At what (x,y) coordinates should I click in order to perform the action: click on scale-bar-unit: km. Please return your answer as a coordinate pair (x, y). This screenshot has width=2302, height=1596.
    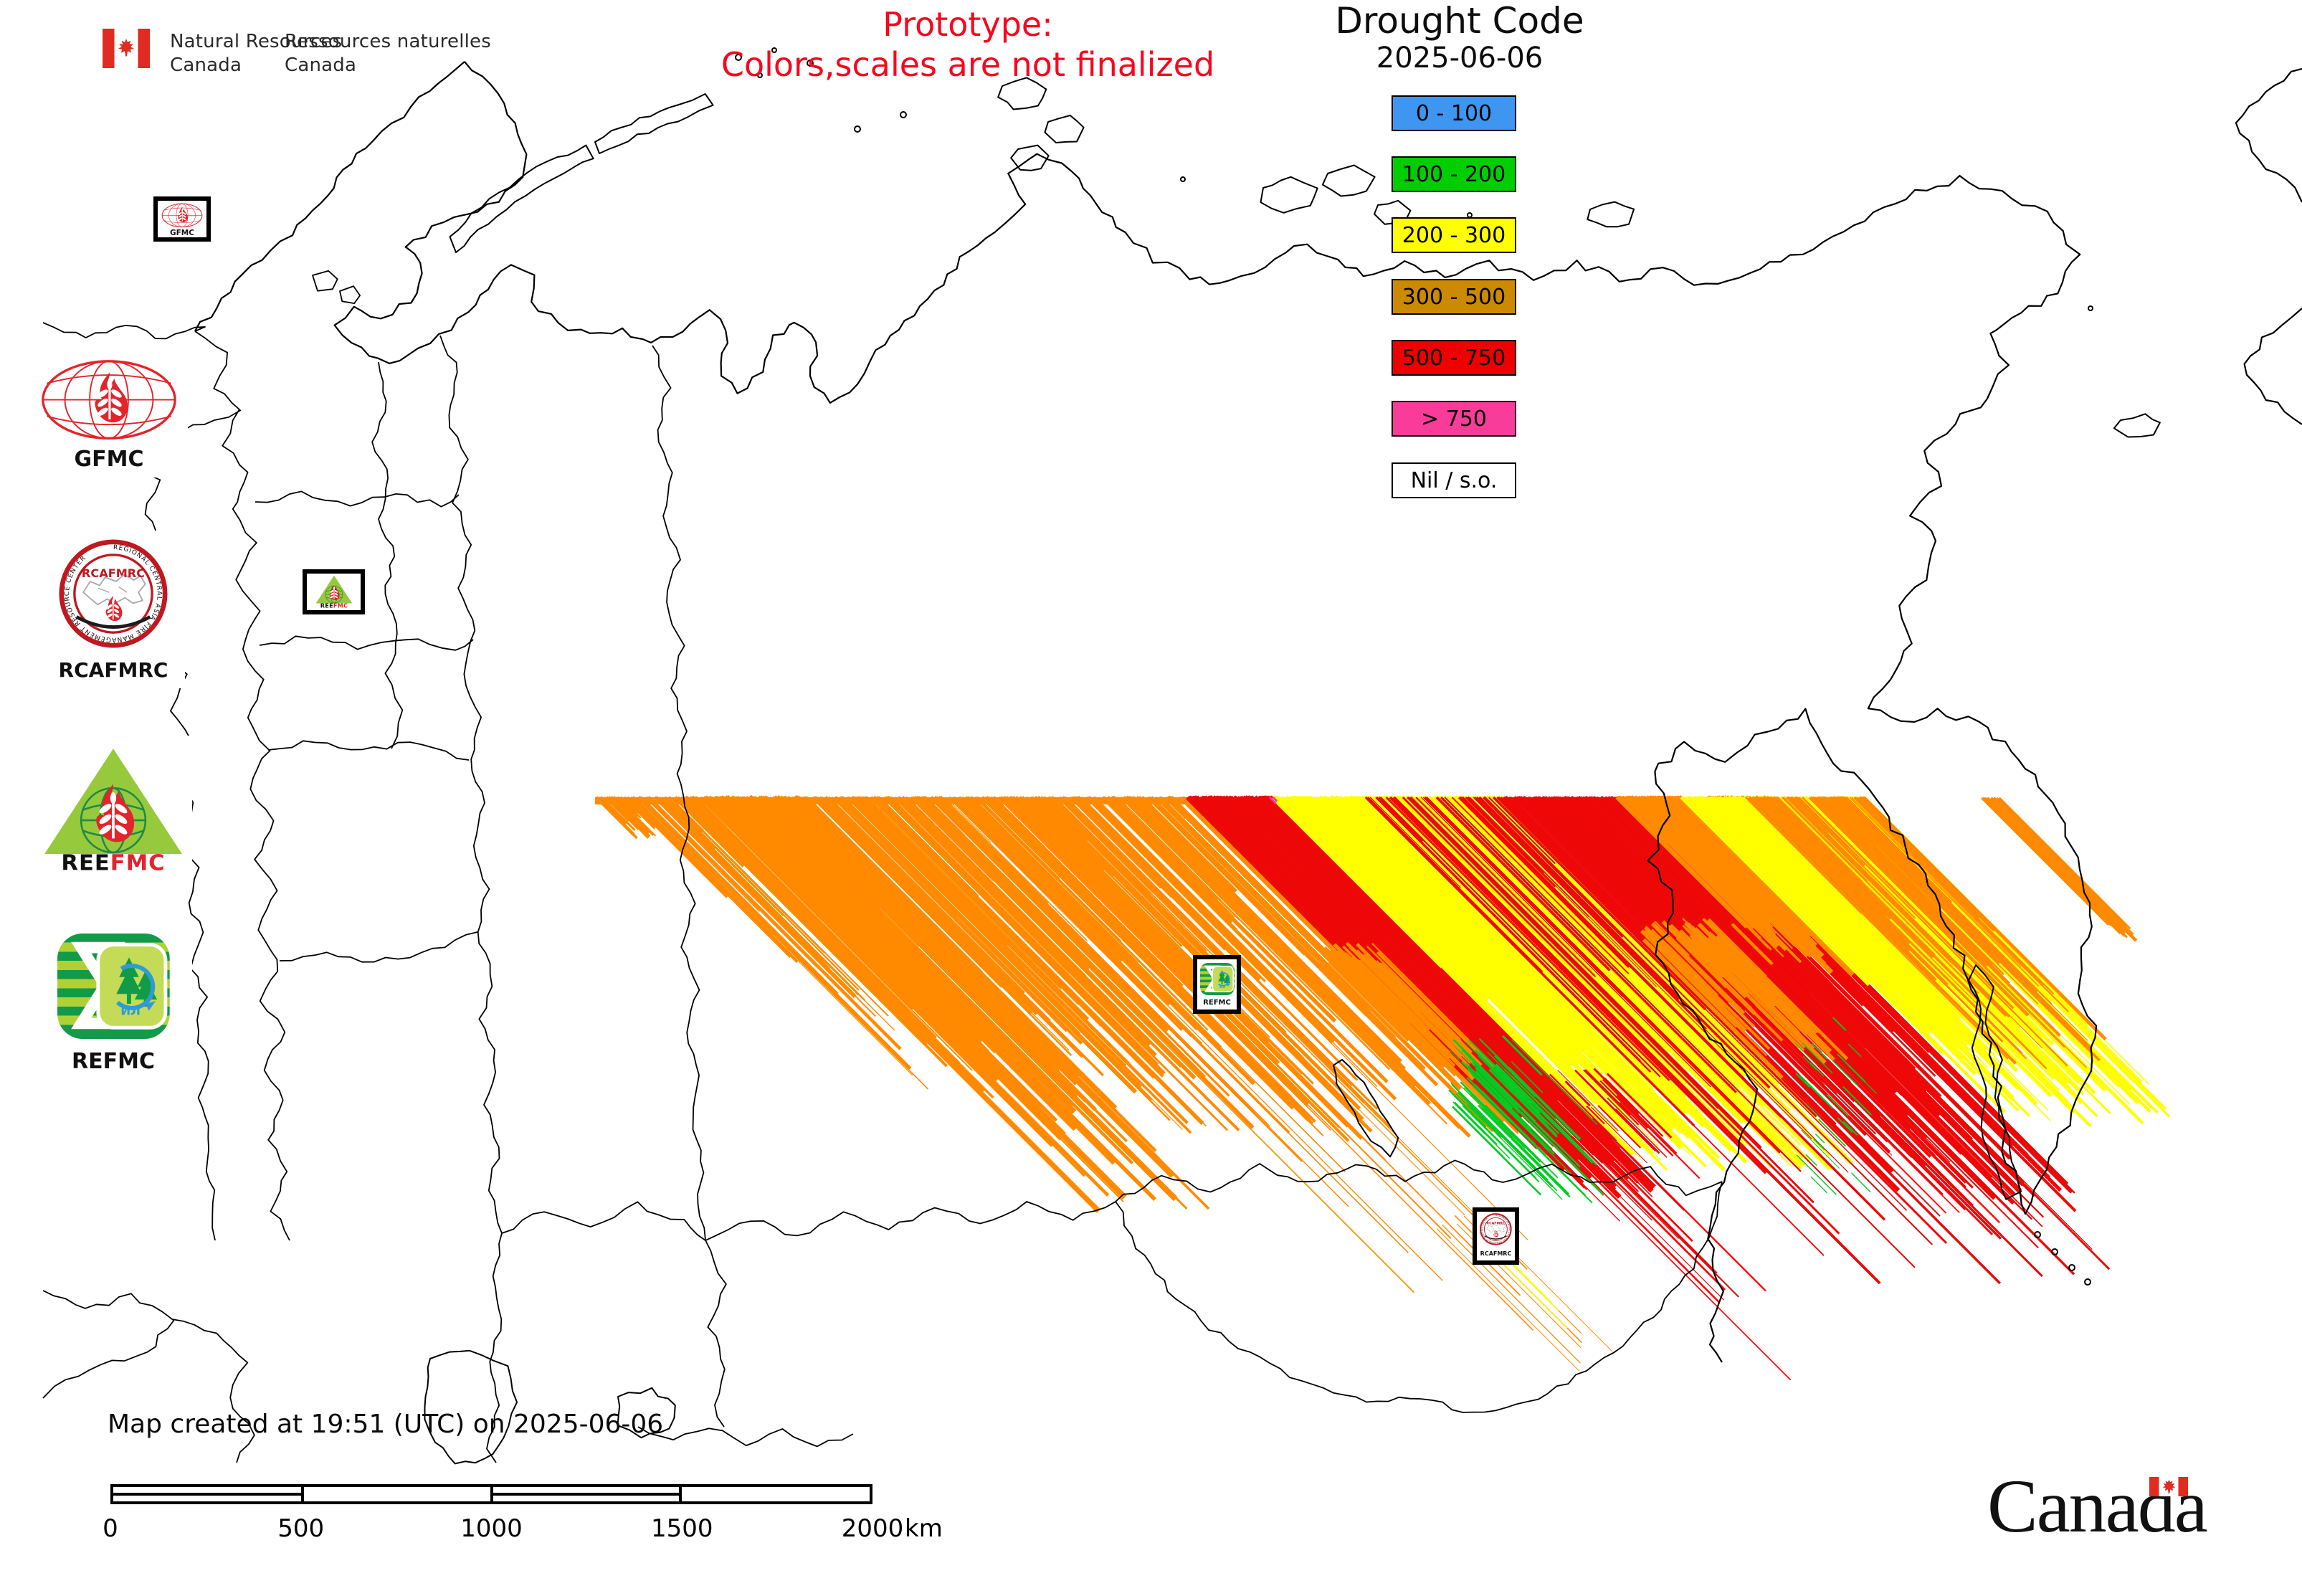
    Looking at the image, I should click on (924, 1528).